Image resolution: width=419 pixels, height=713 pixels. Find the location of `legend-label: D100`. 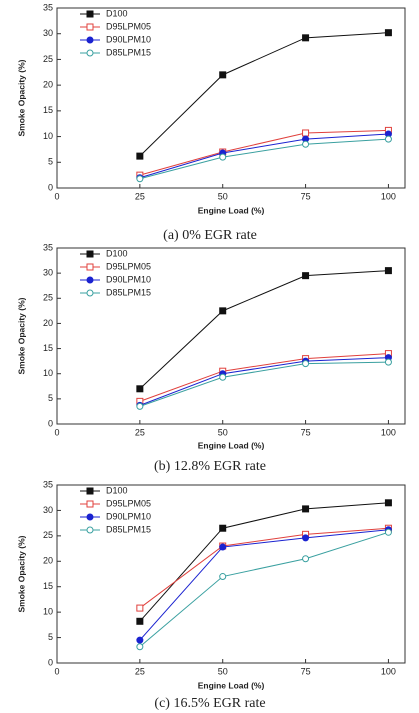

legend-label: D100 is located at coordinates (117, 490).